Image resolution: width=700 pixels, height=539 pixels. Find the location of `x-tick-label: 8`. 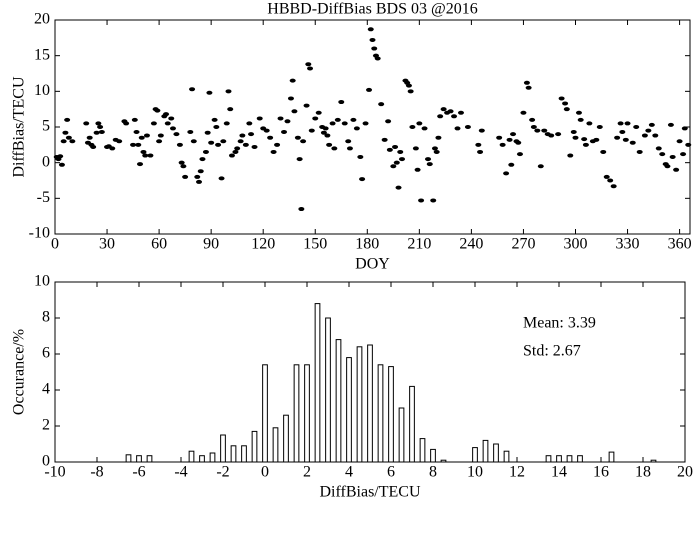

x-tick-label: 8 is located at coordinates (433, 472).